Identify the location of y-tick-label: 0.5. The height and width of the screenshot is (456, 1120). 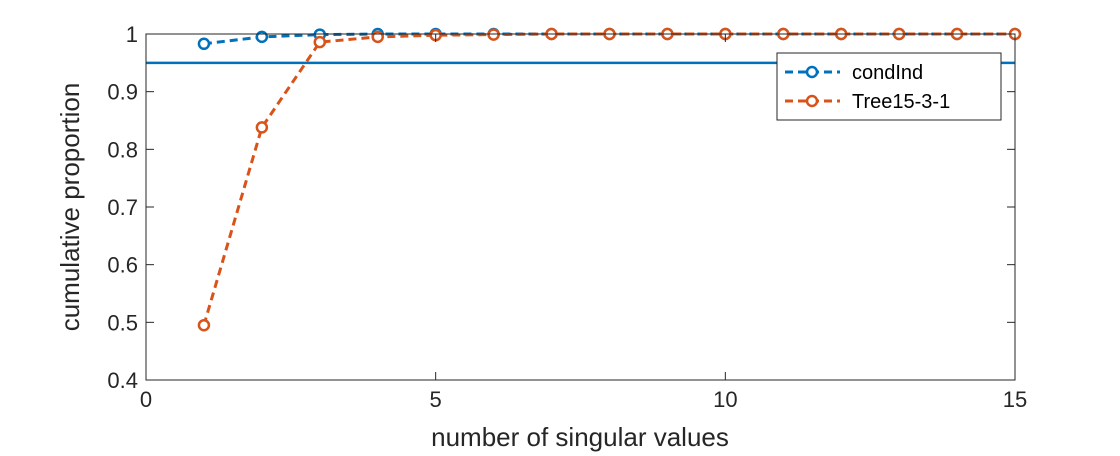
(122, 322).